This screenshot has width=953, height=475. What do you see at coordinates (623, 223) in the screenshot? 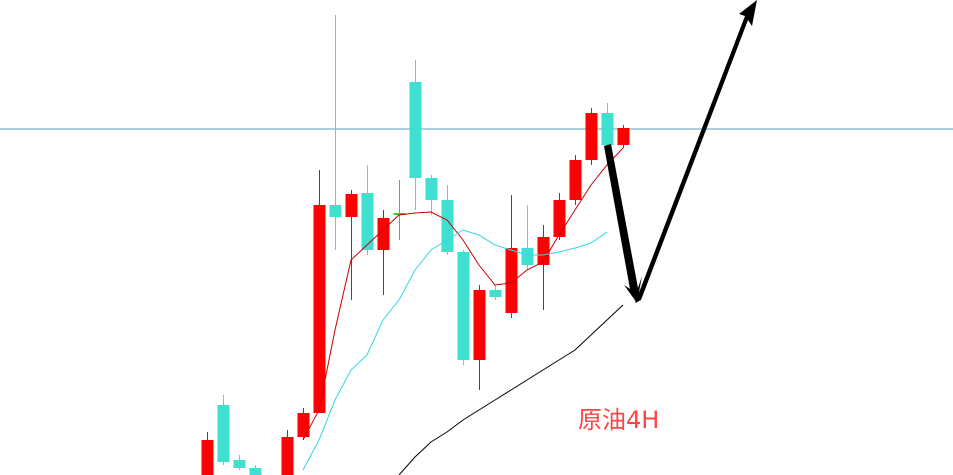
I see `down-arrow` at bounding box center [623, 223].